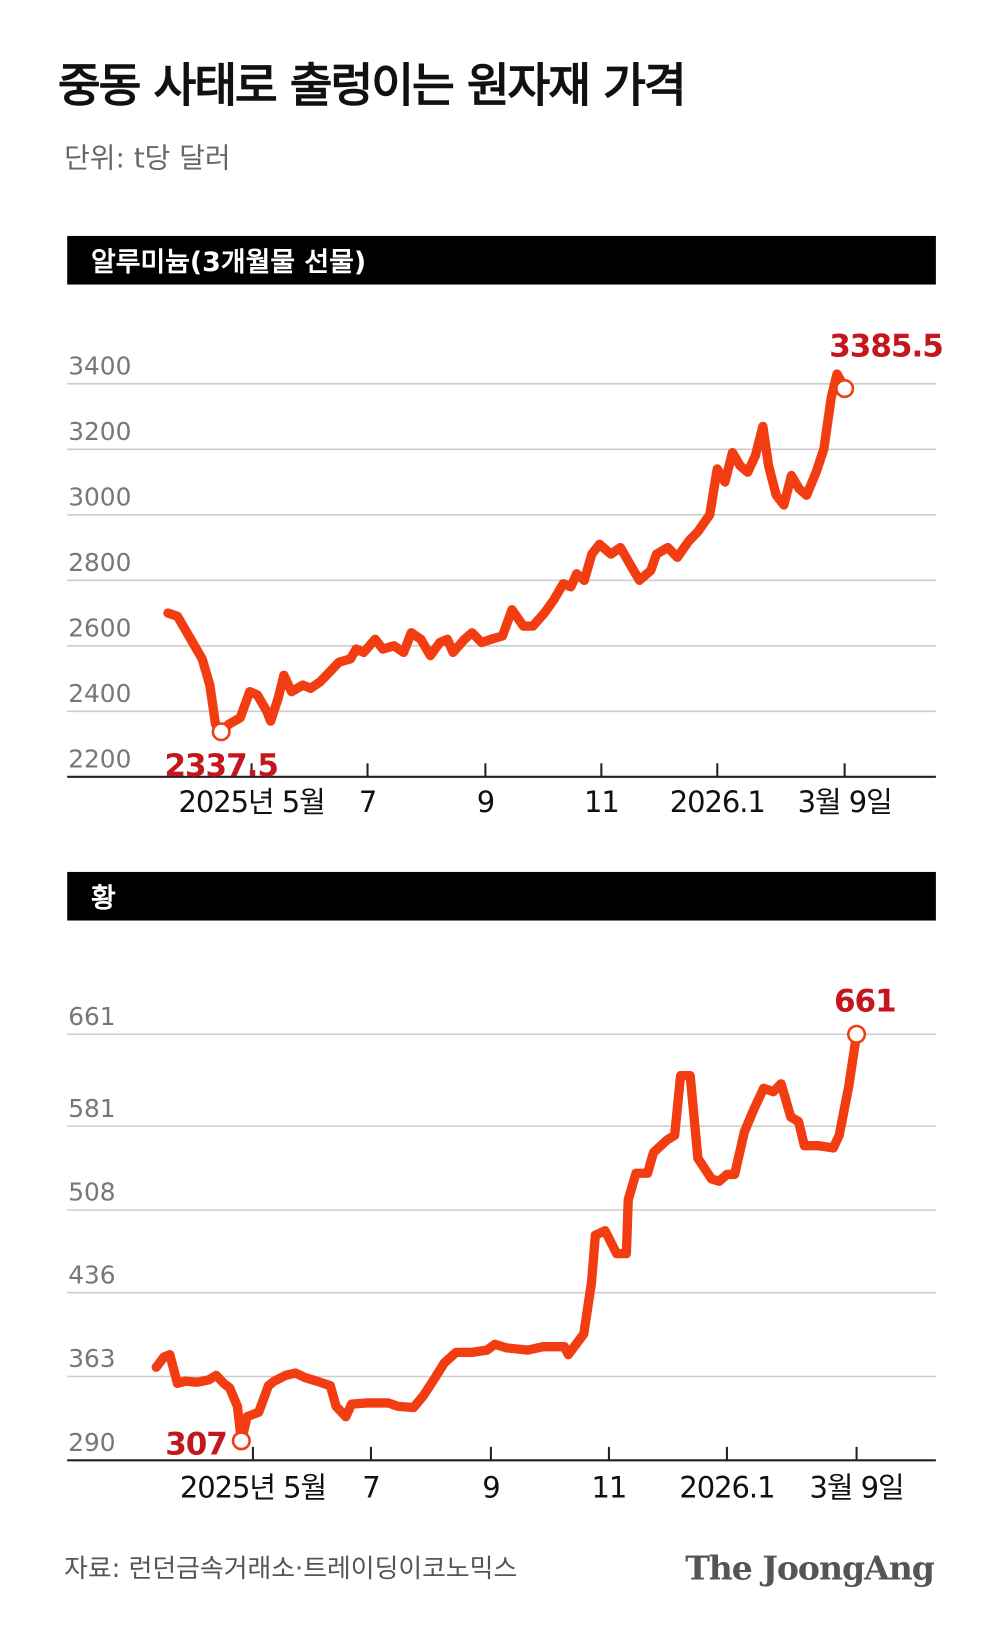  I want to click on y-tick-label: 290, so click(91, 1442).